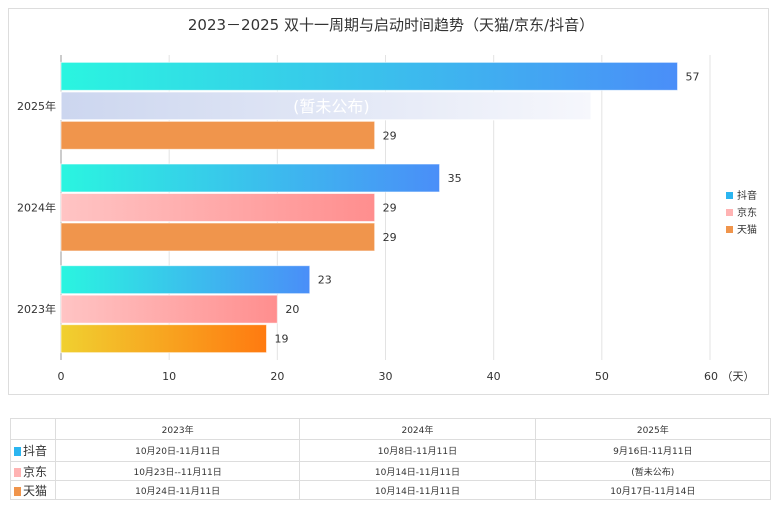 This screenshot has height=509, width=782. Describe the element at coordinates (35, 471) in the screenshot. I see `row-label: 京东` at that location.